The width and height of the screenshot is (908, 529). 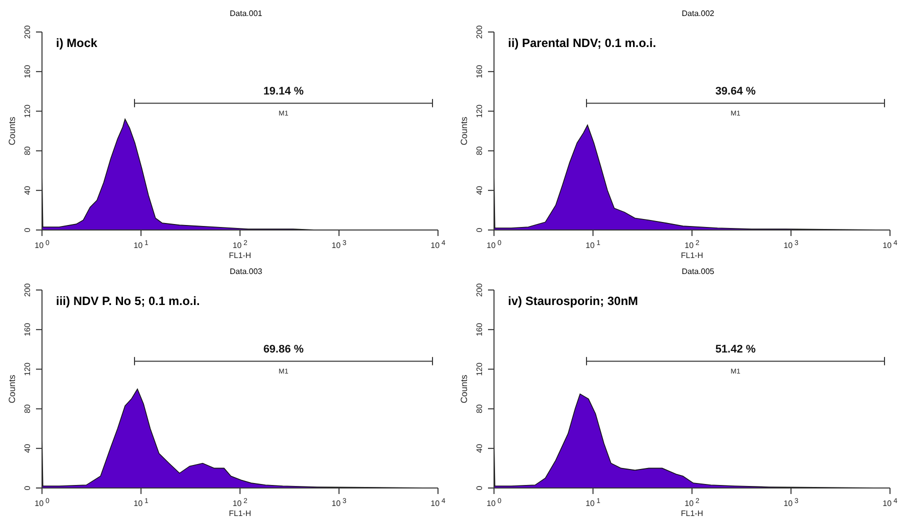 What do you see at coordinates (735, 91) in the screenshot?
I see `annotation: 39.64 %` at bounding box center [735, 91].